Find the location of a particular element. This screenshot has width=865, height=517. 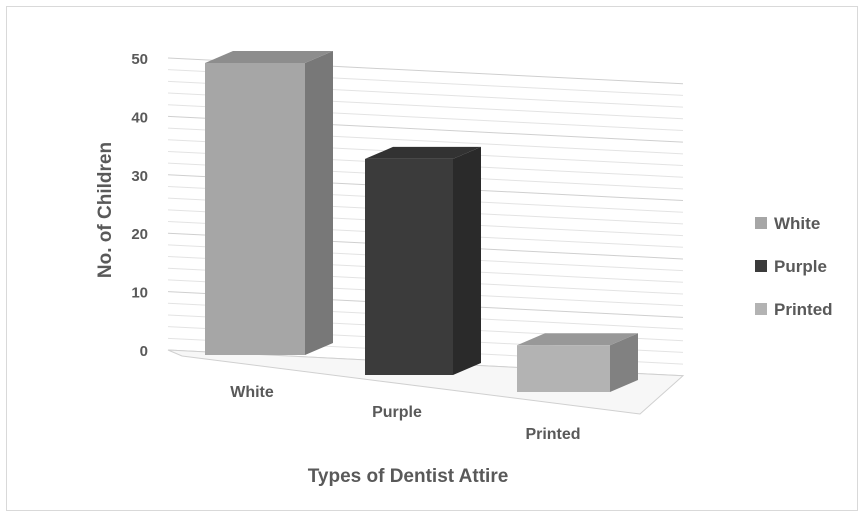

legend-item: White is located at coordinates (787, 223).